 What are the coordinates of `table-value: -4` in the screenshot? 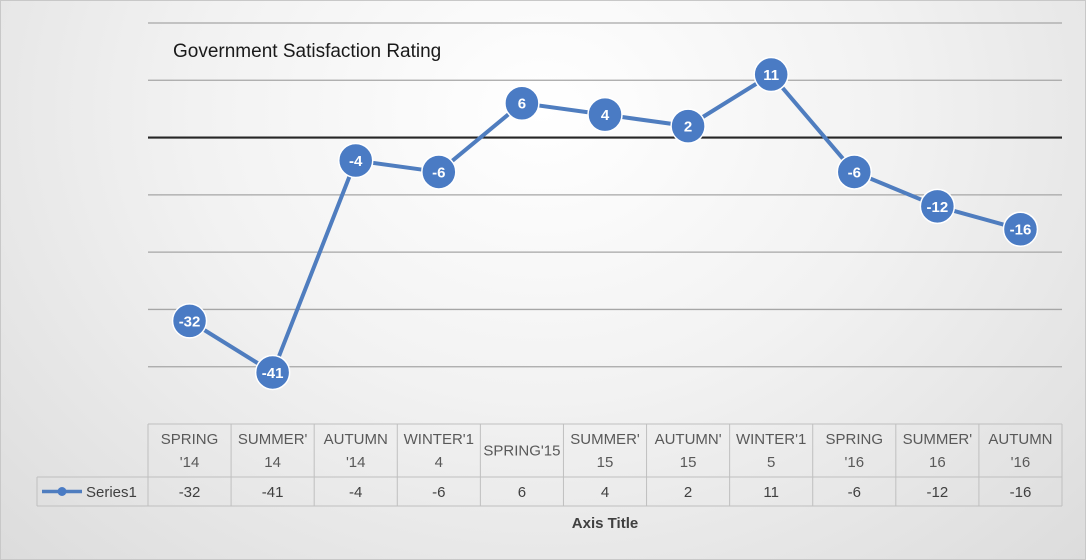 It's located at (355, 492).